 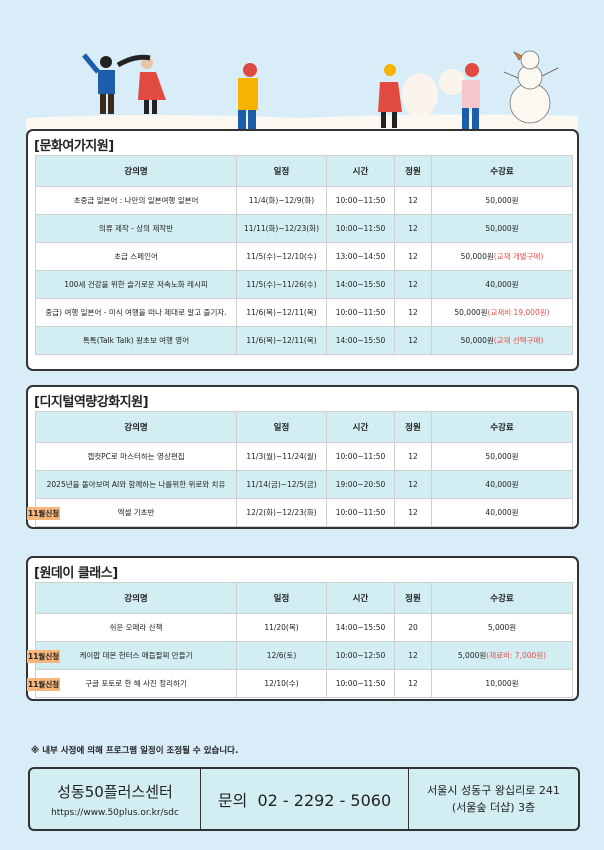 What do you see at coordinates (136, 312) in the screenshot?
I see `course-name: 중급) 여행 일본어 - 미식 여행을 떠나 제대로 알고 즐기자.` at bounding box center [136, 312].